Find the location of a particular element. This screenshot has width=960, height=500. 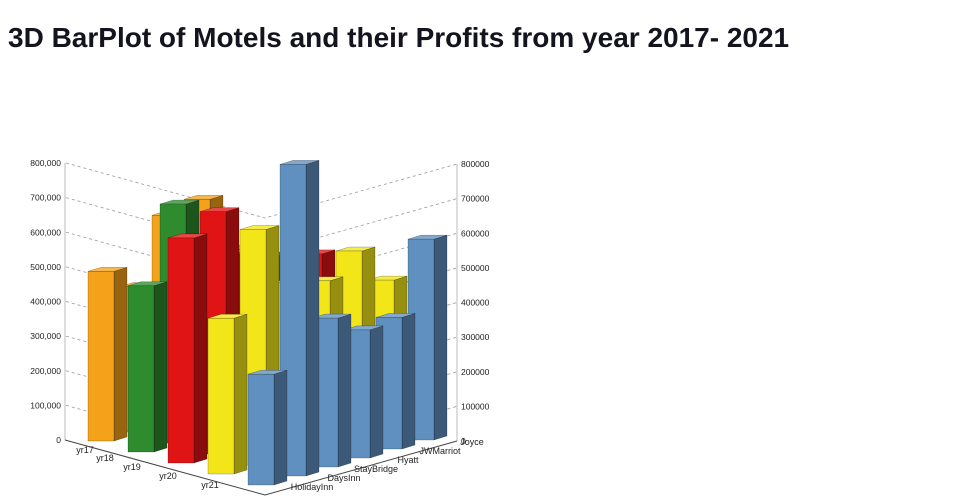

motel-axis-label: Hyatt is located at coordinates (408, 460).